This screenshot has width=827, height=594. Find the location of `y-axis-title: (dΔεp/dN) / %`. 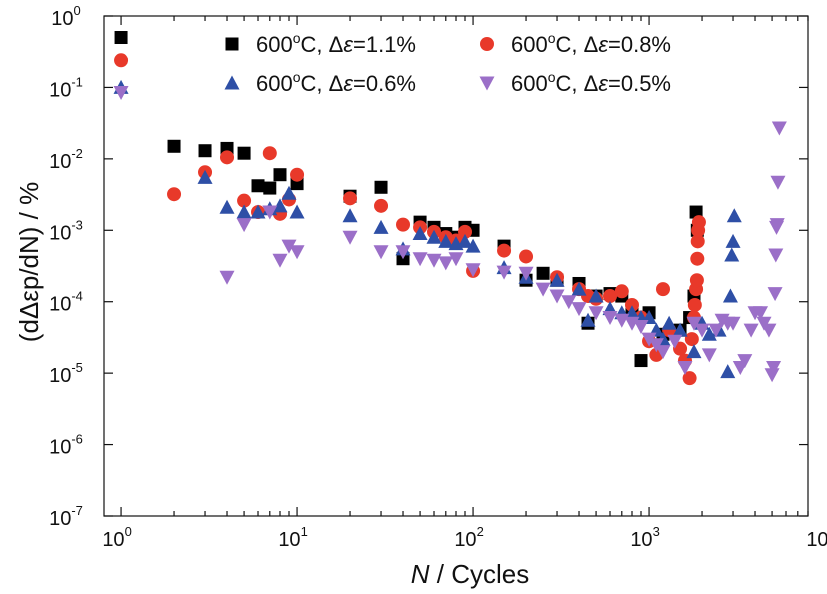

y-axis-title: (dΔεp/dN) / % is located at coordinates (29, 262).